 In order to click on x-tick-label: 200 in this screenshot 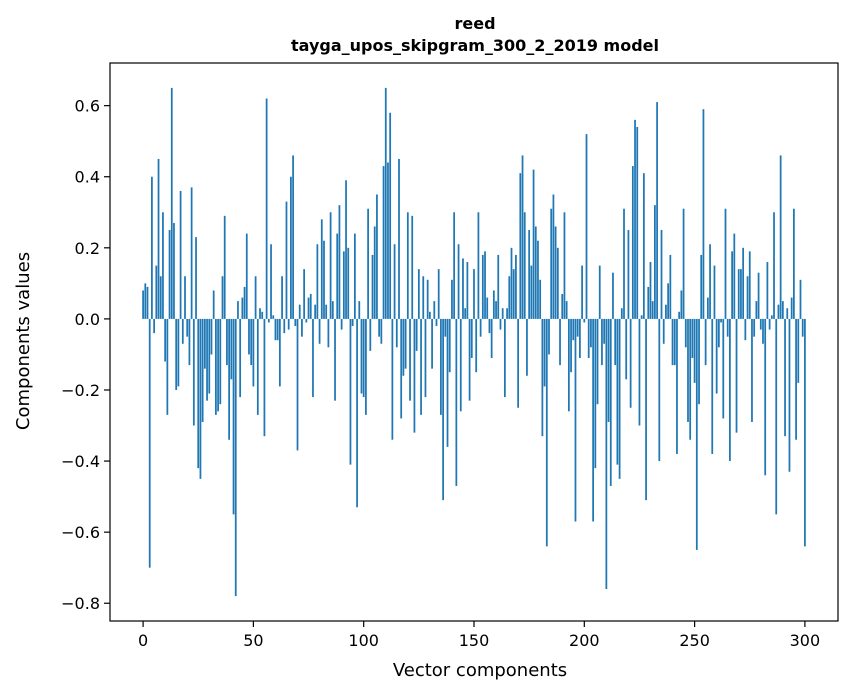, I will do `click(584, 640)`.